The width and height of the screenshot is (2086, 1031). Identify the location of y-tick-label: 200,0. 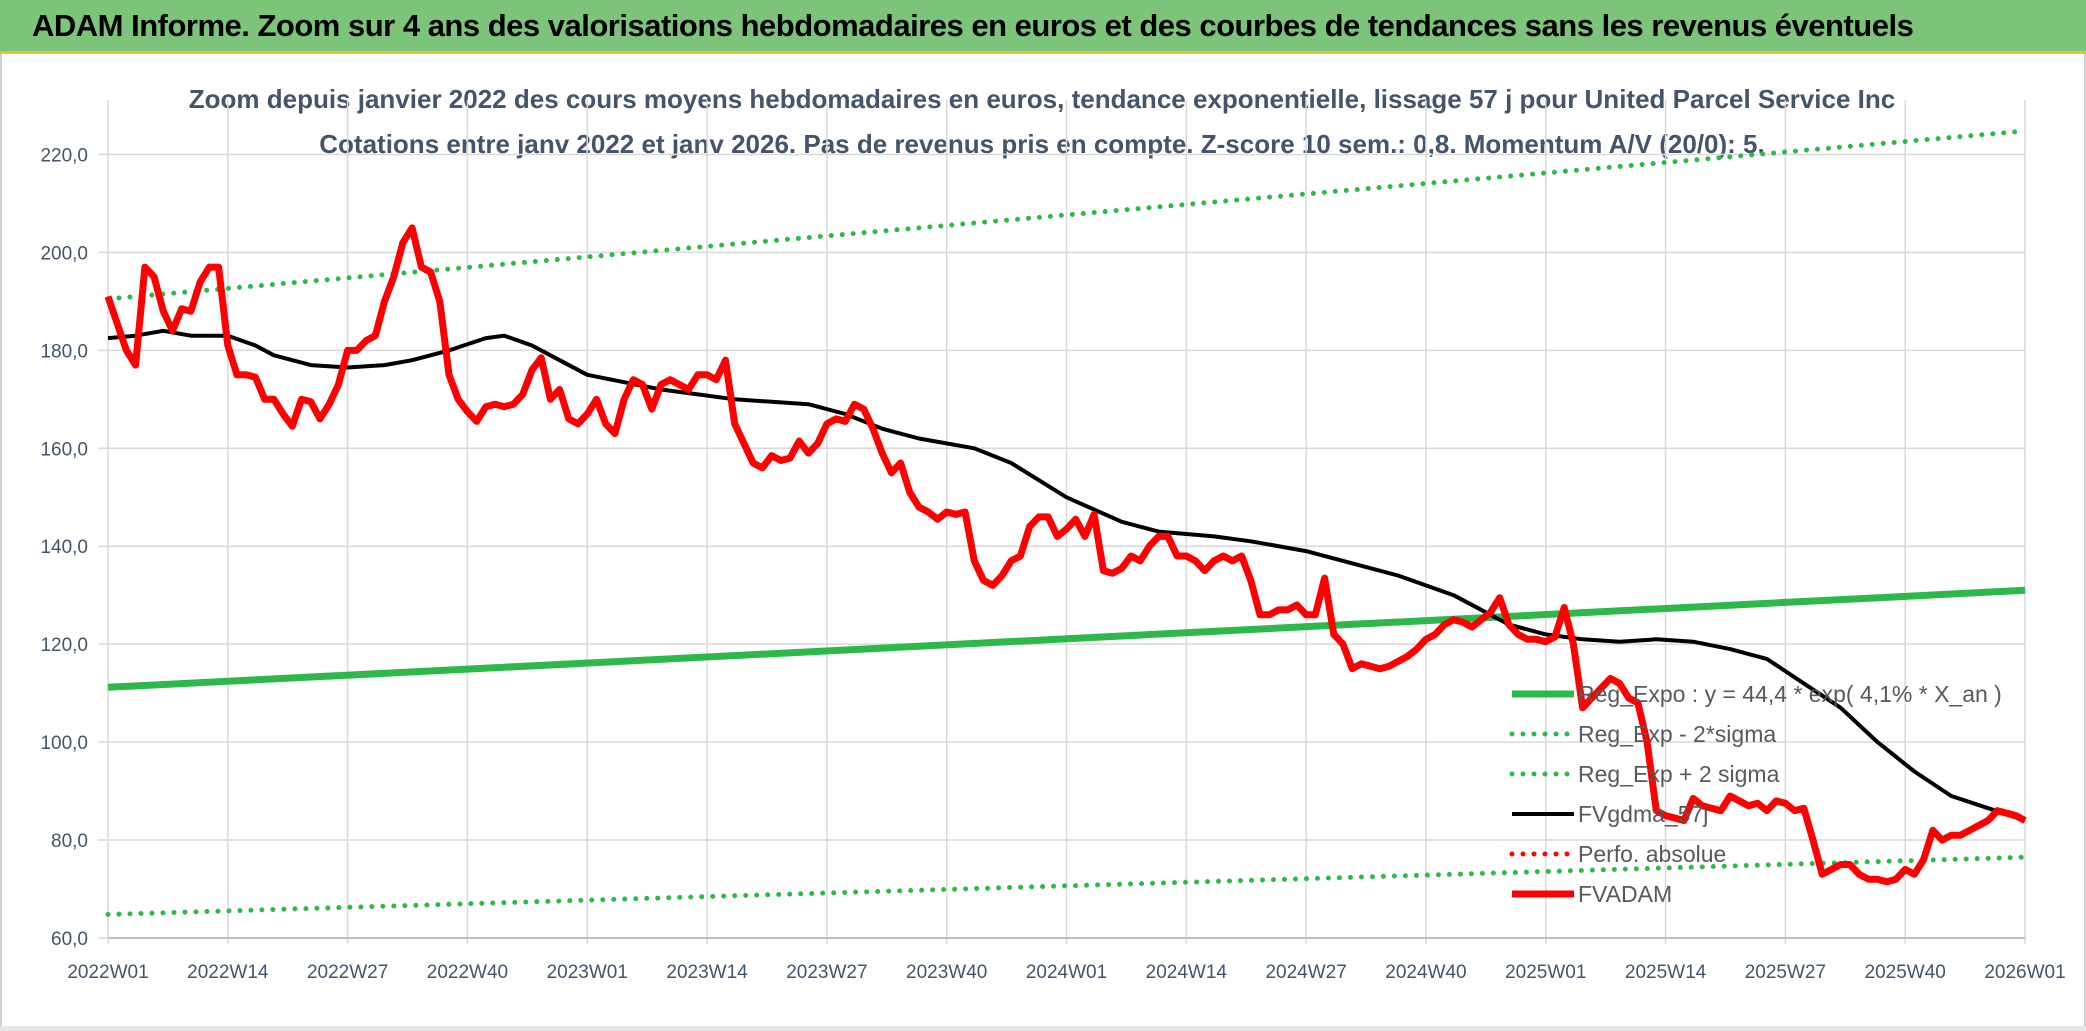
(64, 253).